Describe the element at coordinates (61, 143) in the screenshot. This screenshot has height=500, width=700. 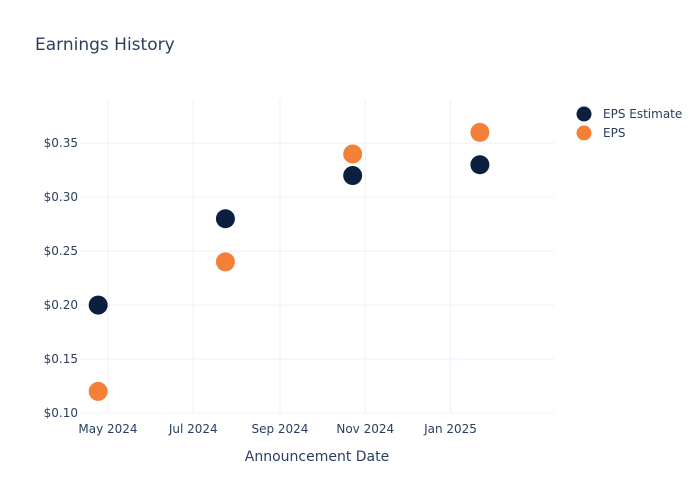
I see `y-tick-label: $0.35` at that location.